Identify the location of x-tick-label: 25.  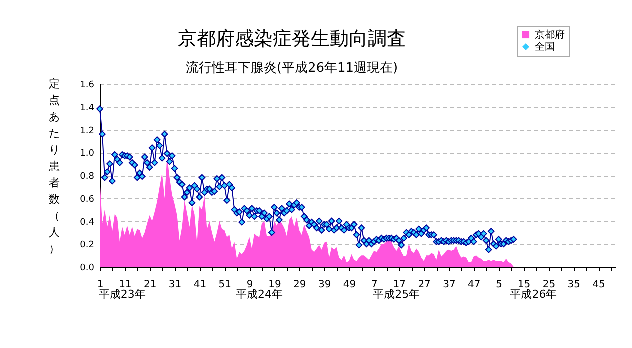
(549, 285).